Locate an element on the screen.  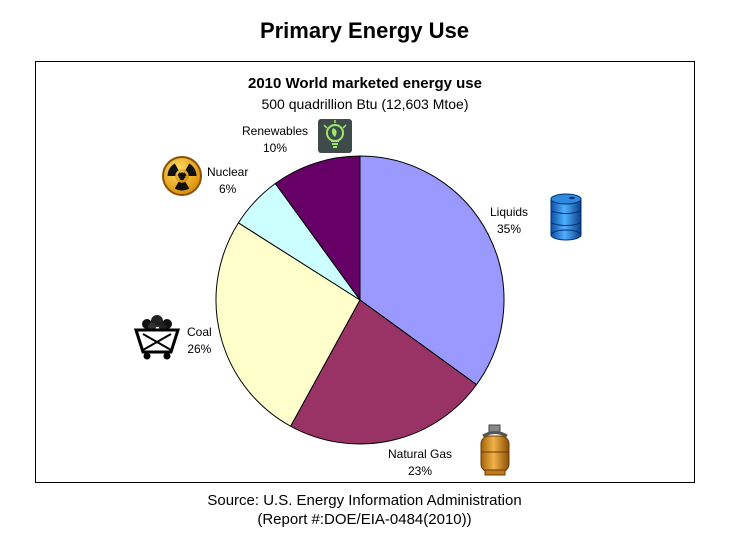
gas-cylinder-icon is located at coordinates (495, 450).